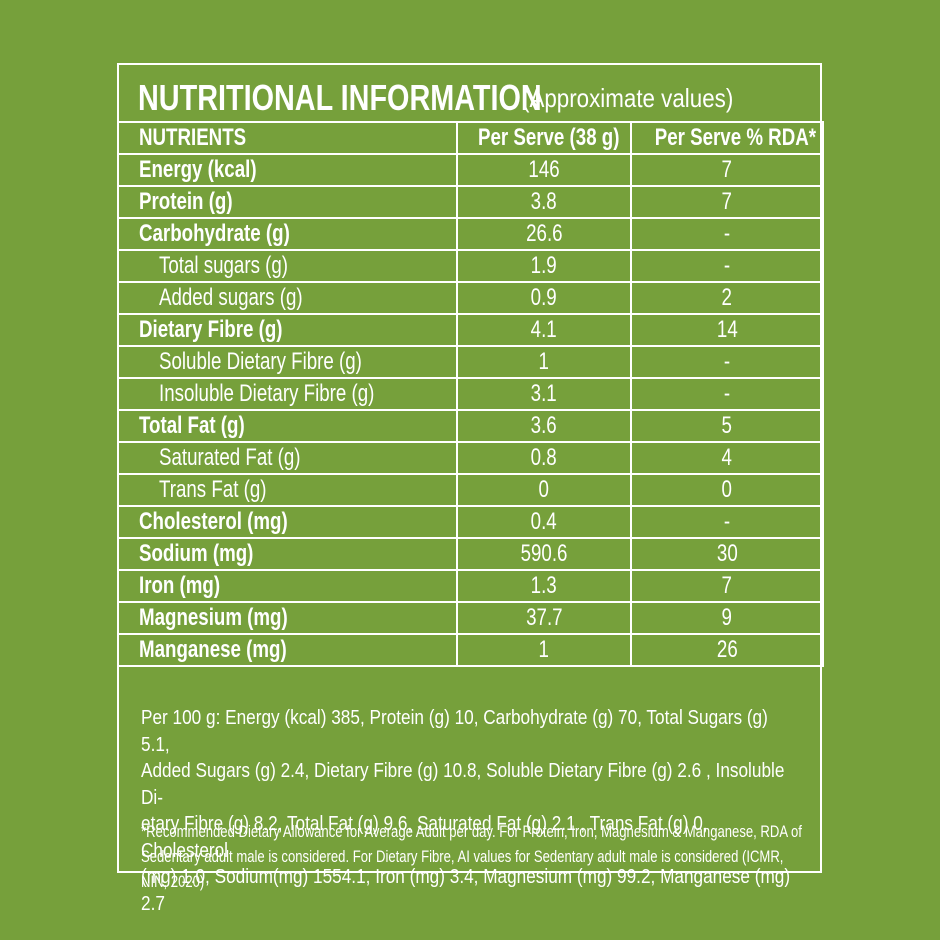 Image resolution: width=940 pixels, height=940 pixels. I want to click on nutrient-name: Protein (g), so click(287, 202).